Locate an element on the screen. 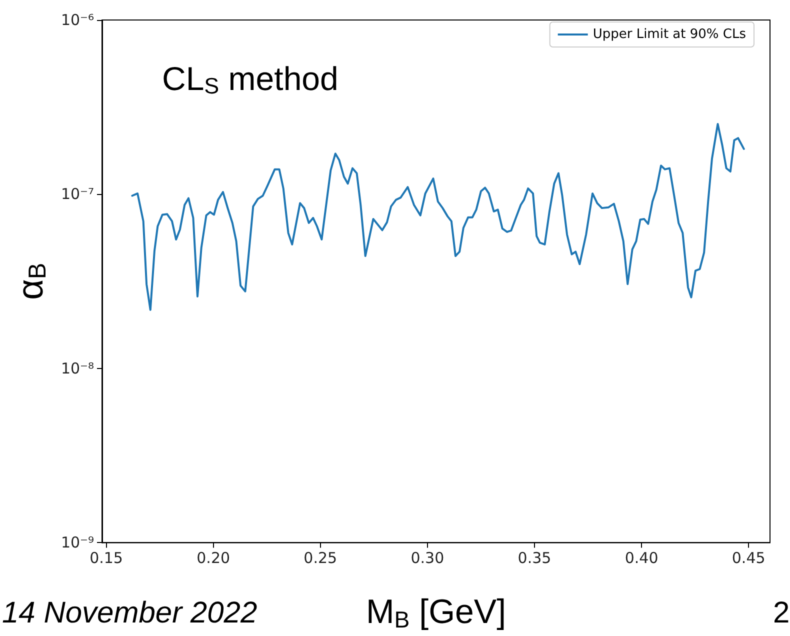 This screenshot has height=636, width=790. y-tick-label: 10⁻⁹ is located at coordinates (77, 543).